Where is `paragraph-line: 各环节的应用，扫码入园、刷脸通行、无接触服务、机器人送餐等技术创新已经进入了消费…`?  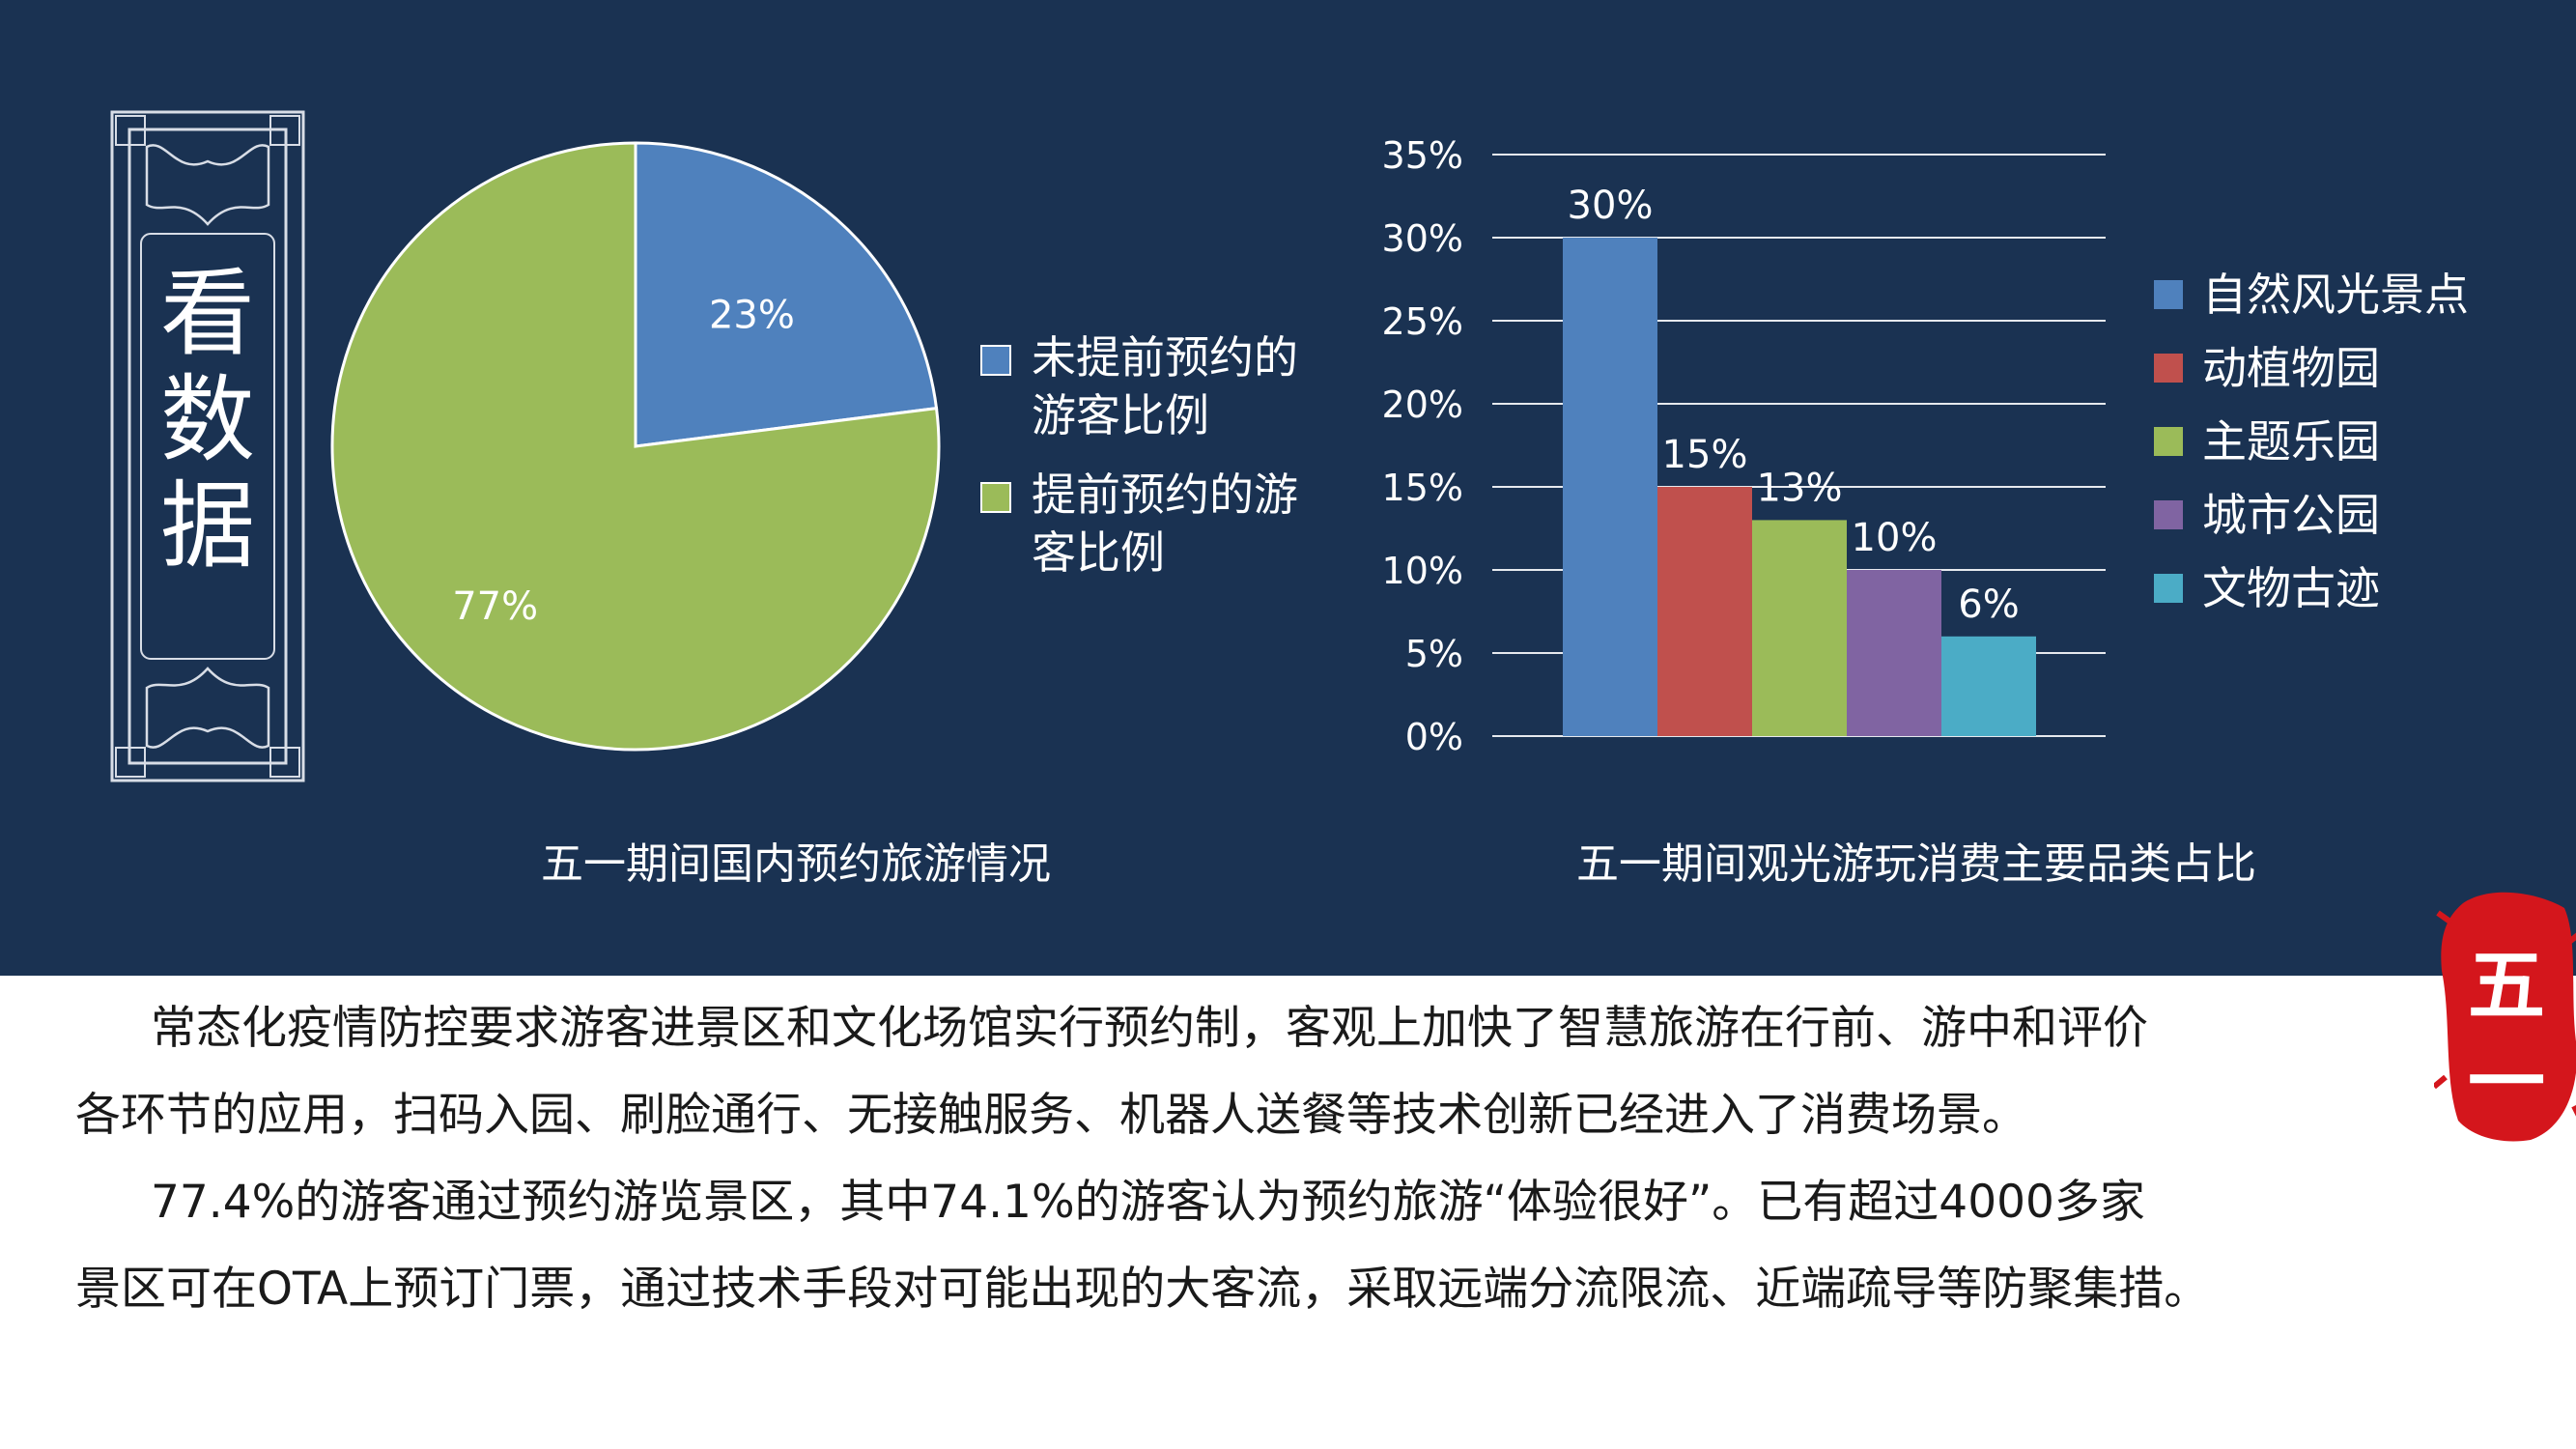 paragraph-line: 各环节的应用，扫码入园、刷脸通行、无接触服务、机器人送餐等技术创新已经进入了消费… is located at coordinates (1051, 1115).